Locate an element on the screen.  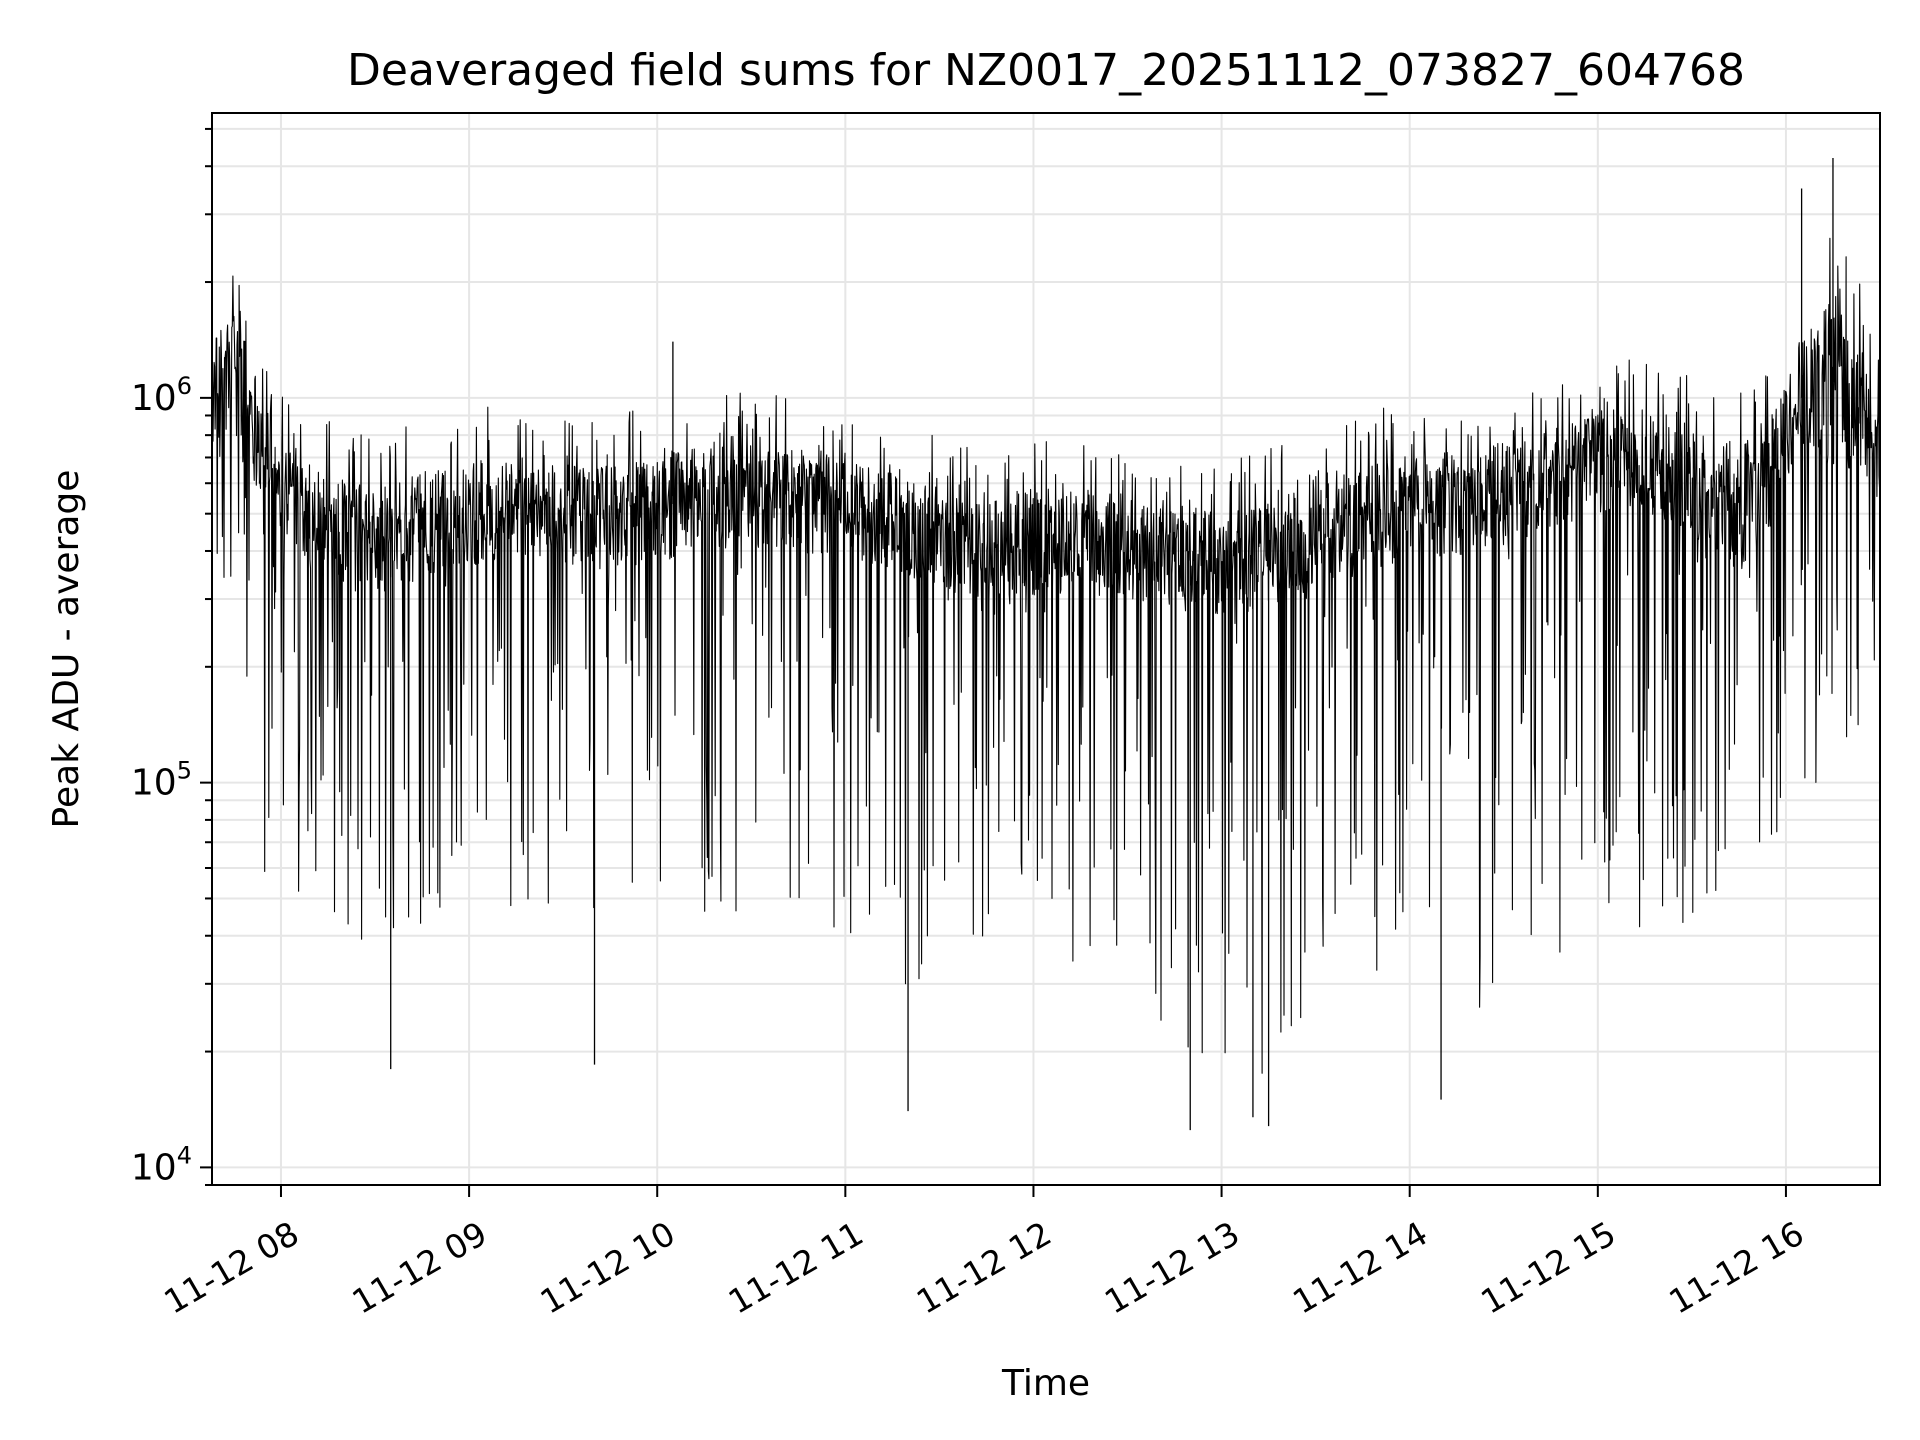
y-tick-exponent: 6 is located at coordinates (184, 386).